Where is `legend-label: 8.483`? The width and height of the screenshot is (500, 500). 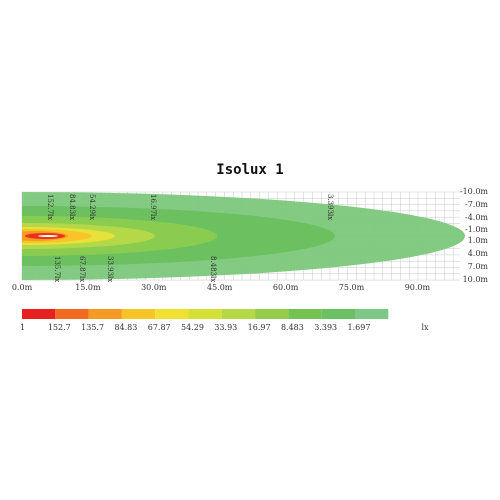 legend-label: 8.483 is located at coordinates (292, 327).